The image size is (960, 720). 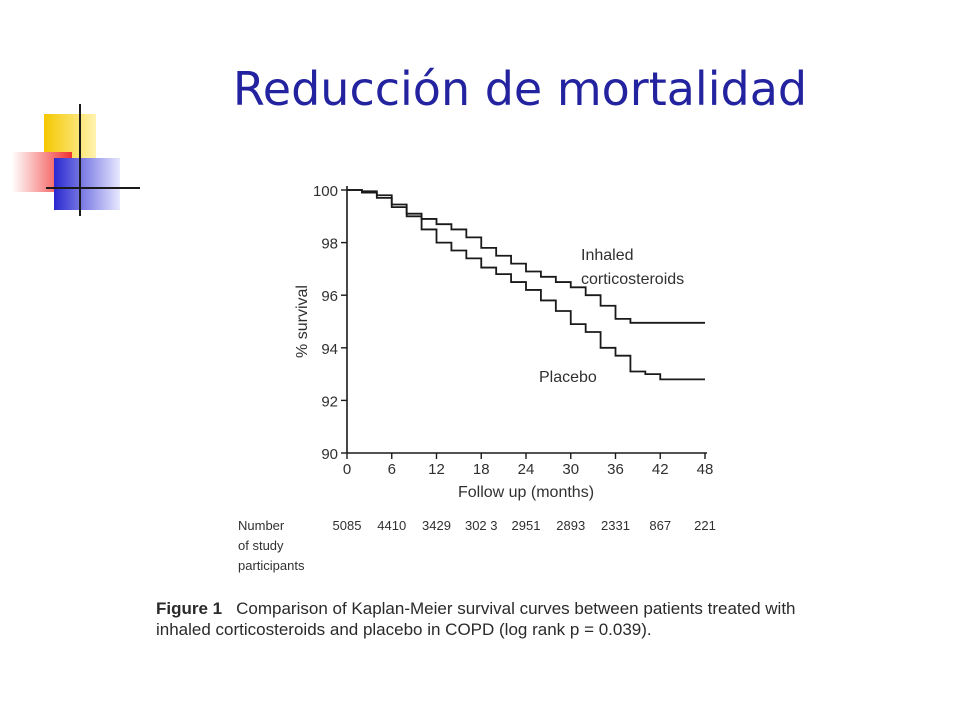 What do you see at coordinates (632, 279) in the screenshot?
I see `series-label-inhaled-corticosteroids: corticosteroids` at bounding box center [632, 279].